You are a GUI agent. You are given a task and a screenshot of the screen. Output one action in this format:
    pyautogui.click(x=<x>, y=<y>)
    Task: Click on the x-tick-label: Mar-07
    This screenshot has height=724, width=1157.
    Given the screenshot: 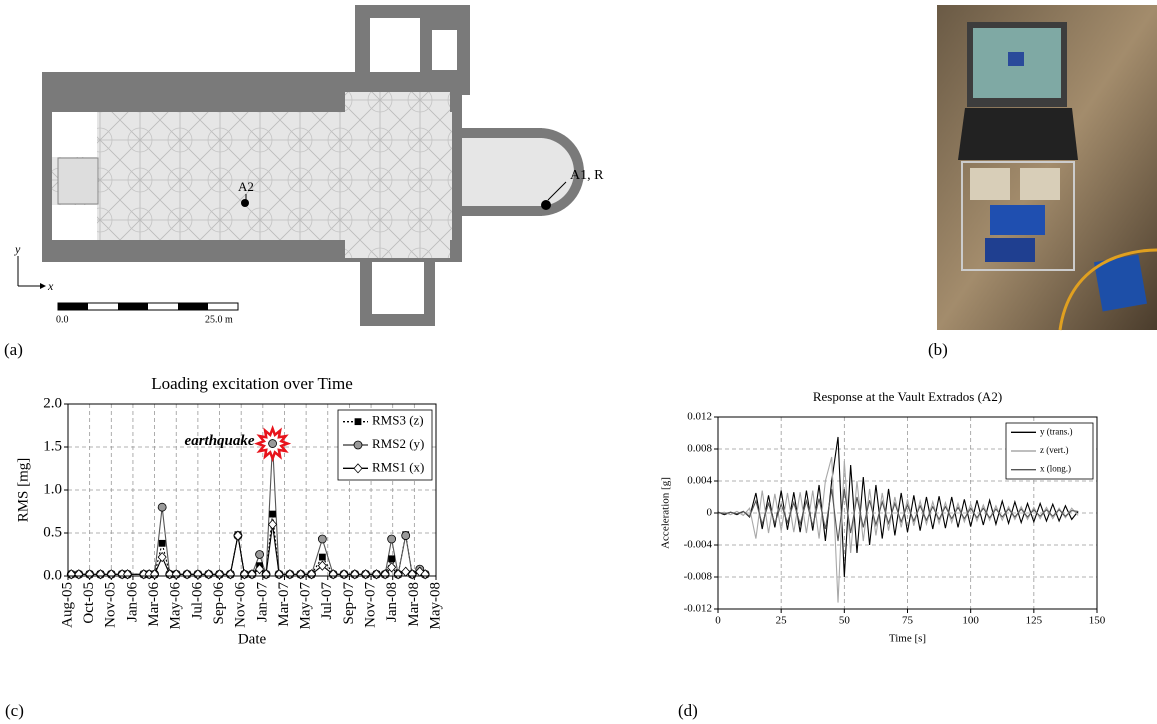 What is the action you would take?
    pyautogui.click(x=284, y=604)
    